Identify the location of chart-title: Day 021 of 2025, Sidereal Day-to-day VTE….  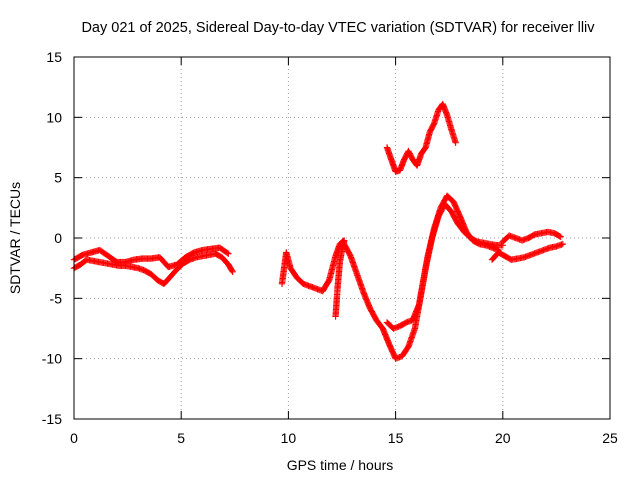
(338, 28).